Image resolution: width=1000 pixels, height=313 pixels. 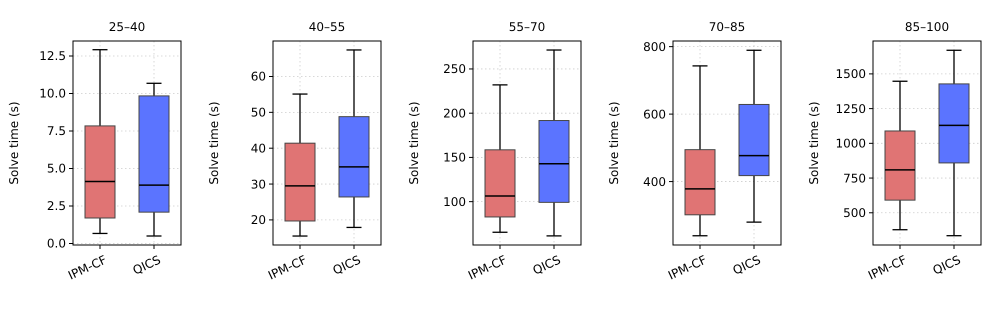 I want to click on y-tick-label: 10.0, so click(x=52, y=93).